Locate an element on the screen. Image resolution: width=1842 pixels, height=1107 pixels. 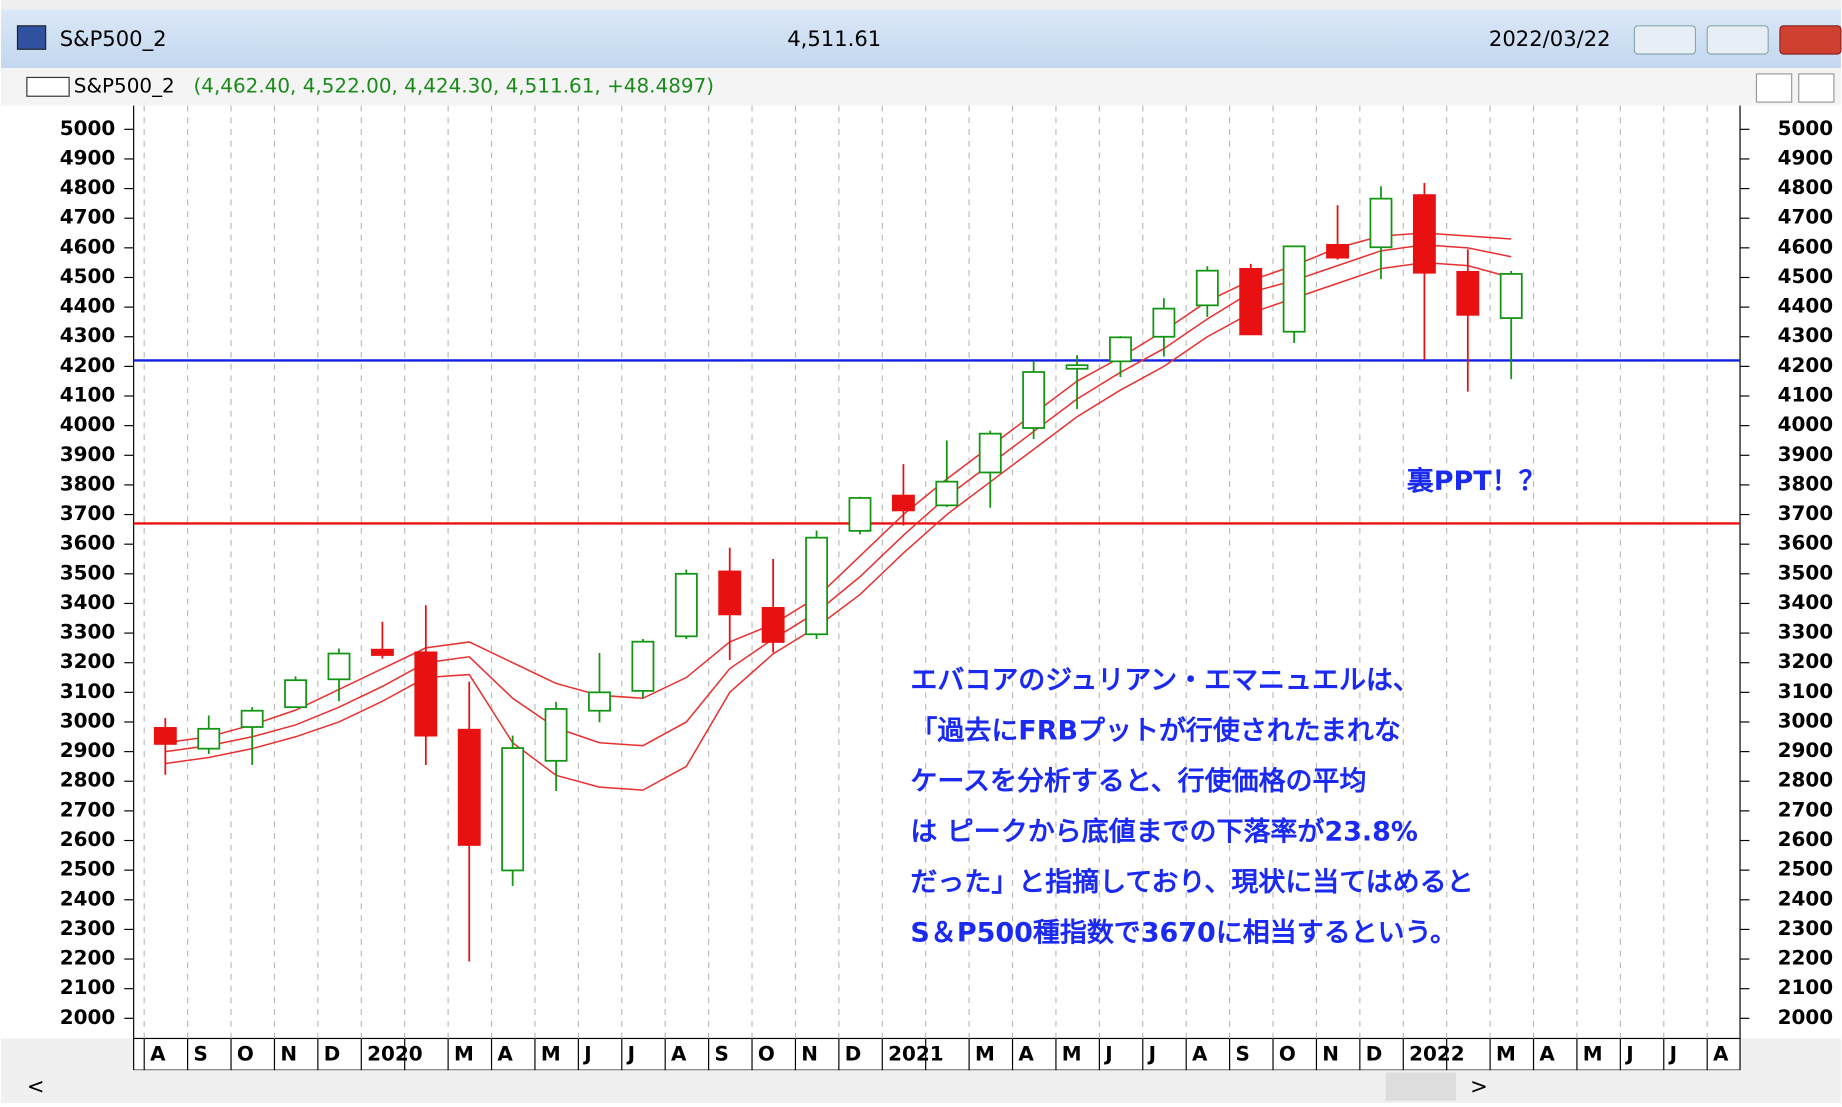
y-tick-label: 2200 is located at coordinates (88, 958).